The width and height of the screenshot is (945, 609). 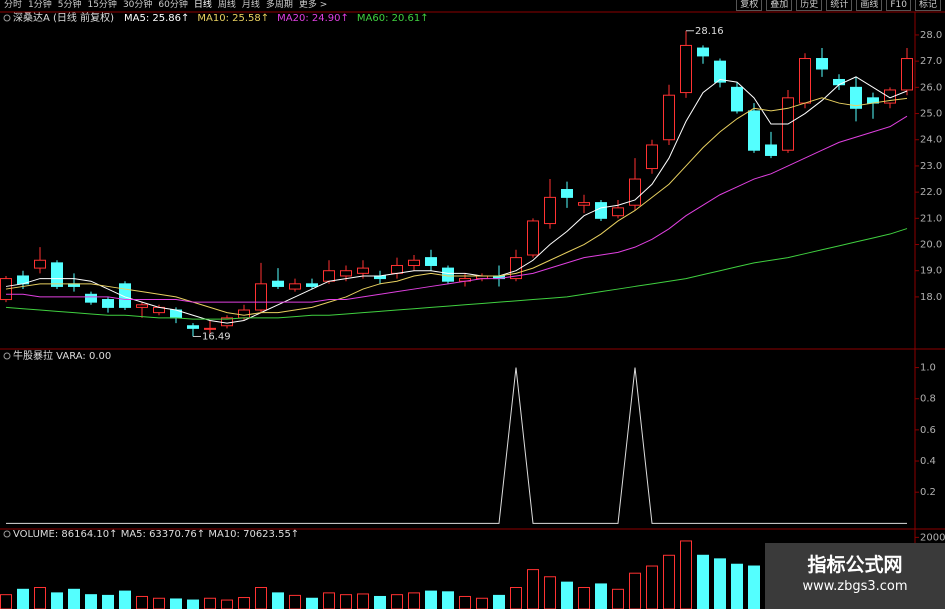 I want to click on period-tab: 周线, so click(x=226, y=5).